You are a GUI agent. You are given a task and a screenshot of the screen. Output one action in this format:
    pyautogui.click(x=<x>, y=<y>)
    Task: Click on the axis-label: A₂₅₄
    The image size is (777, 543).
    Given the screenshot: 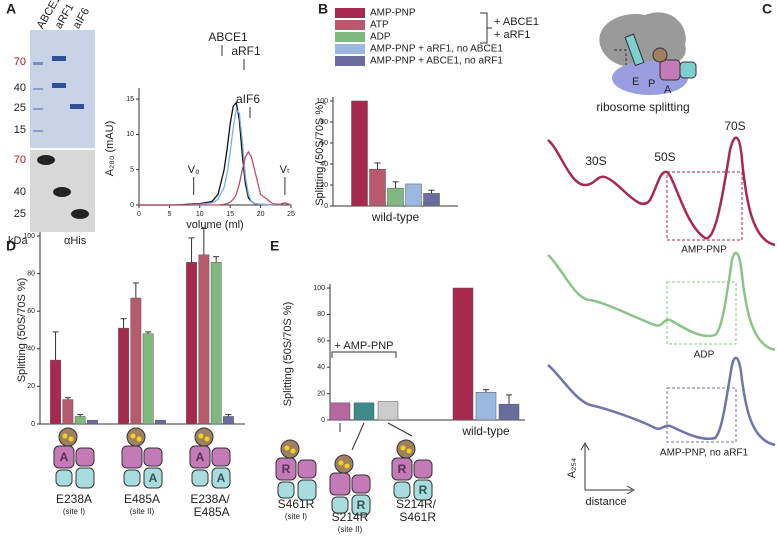 What is the action you would take?
    pyautogui.click(x=572, y=467)
    